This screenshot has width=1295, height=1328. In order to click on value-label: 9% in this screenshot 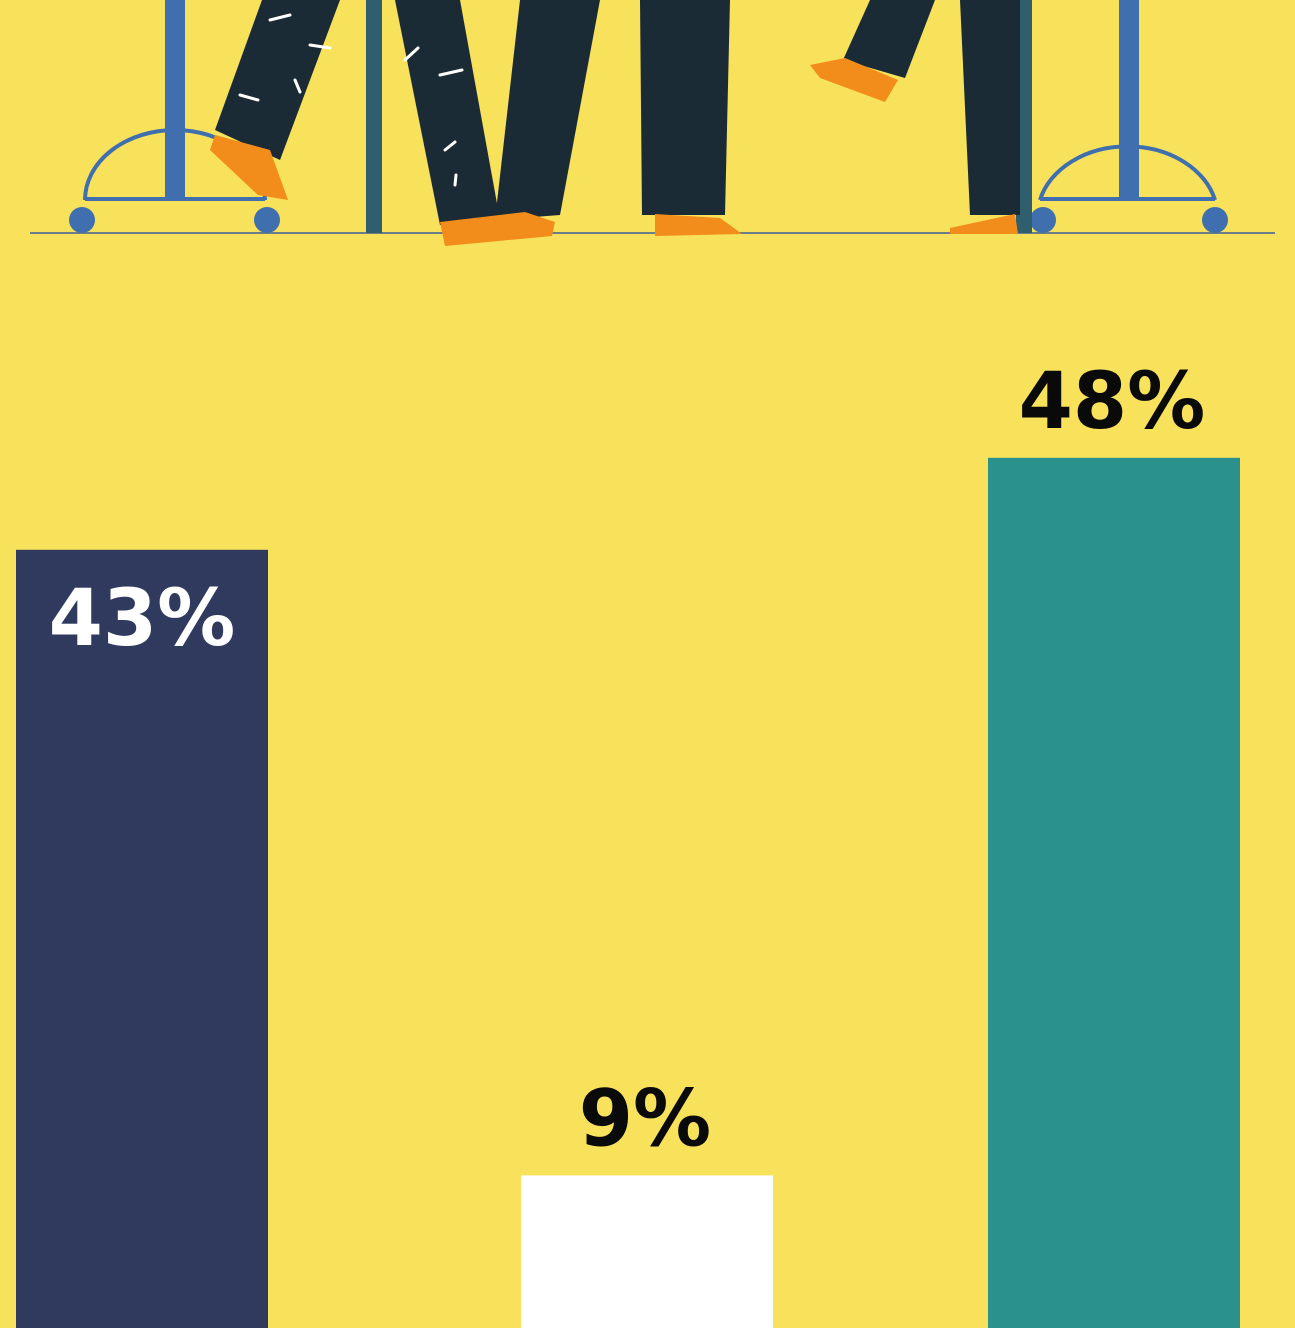, I will do `click(645, 1119)`.